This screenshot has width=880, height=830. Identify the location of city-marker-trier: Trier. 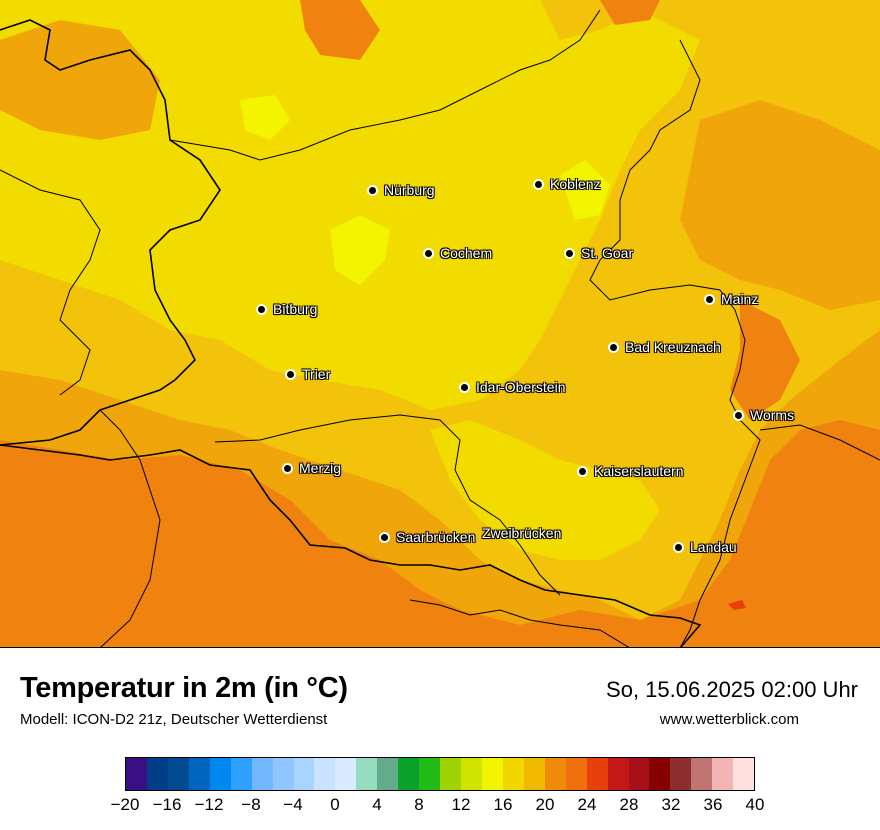
(307, 374).